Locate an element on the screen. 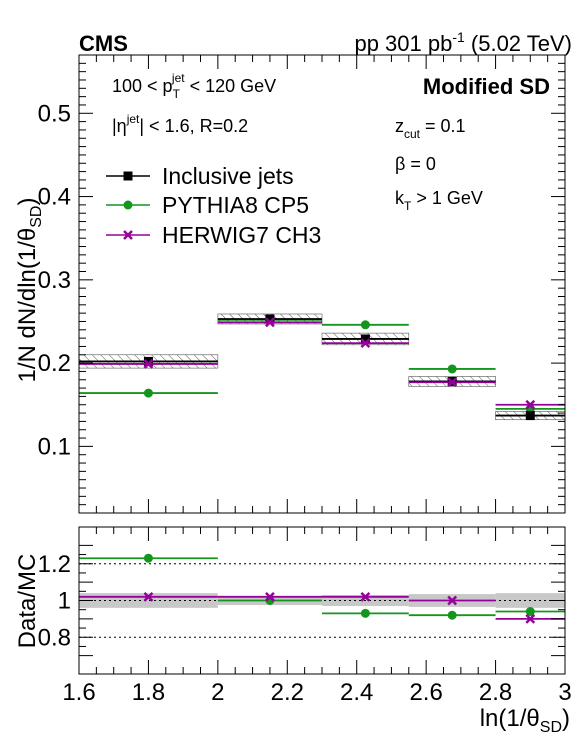  legend-data-marker is located at coordinates (128, 176).